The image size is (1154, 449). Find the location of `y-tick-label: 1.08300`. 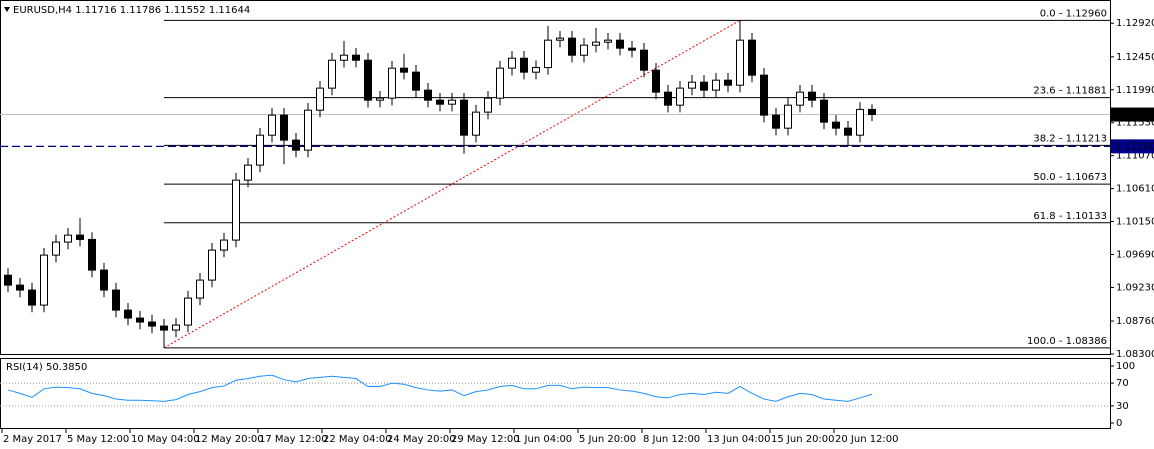

y-tick-label: 1.08300 is located at coordinates (1135, 354).